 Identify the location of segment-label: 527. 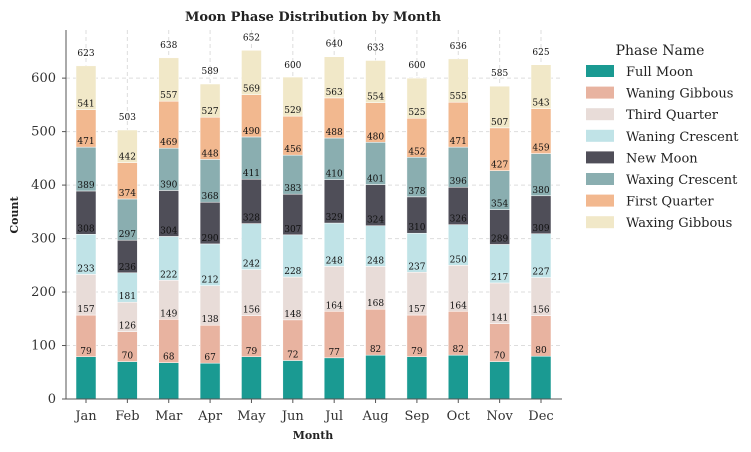
(209, 112).